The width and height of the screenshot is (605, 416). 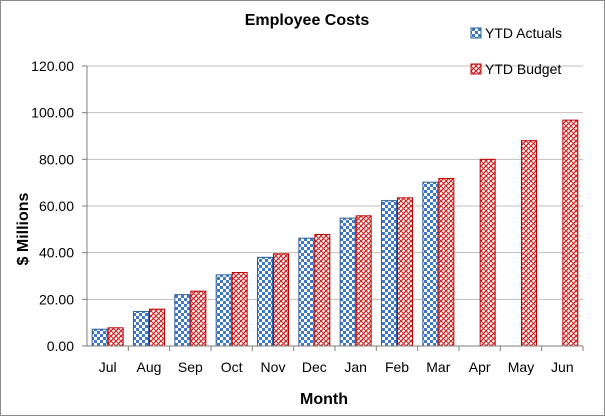 What do you see at coordinates (108, 367) in the screenshot?
I see `x-tick-label: Jul` at bounding box center [108, 367].